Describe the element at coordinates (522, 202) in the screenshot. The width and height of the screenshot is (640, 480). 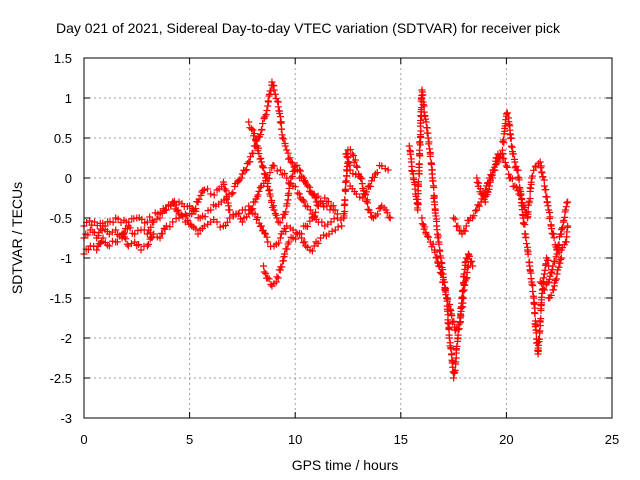
I see `series-track-j` at that location.